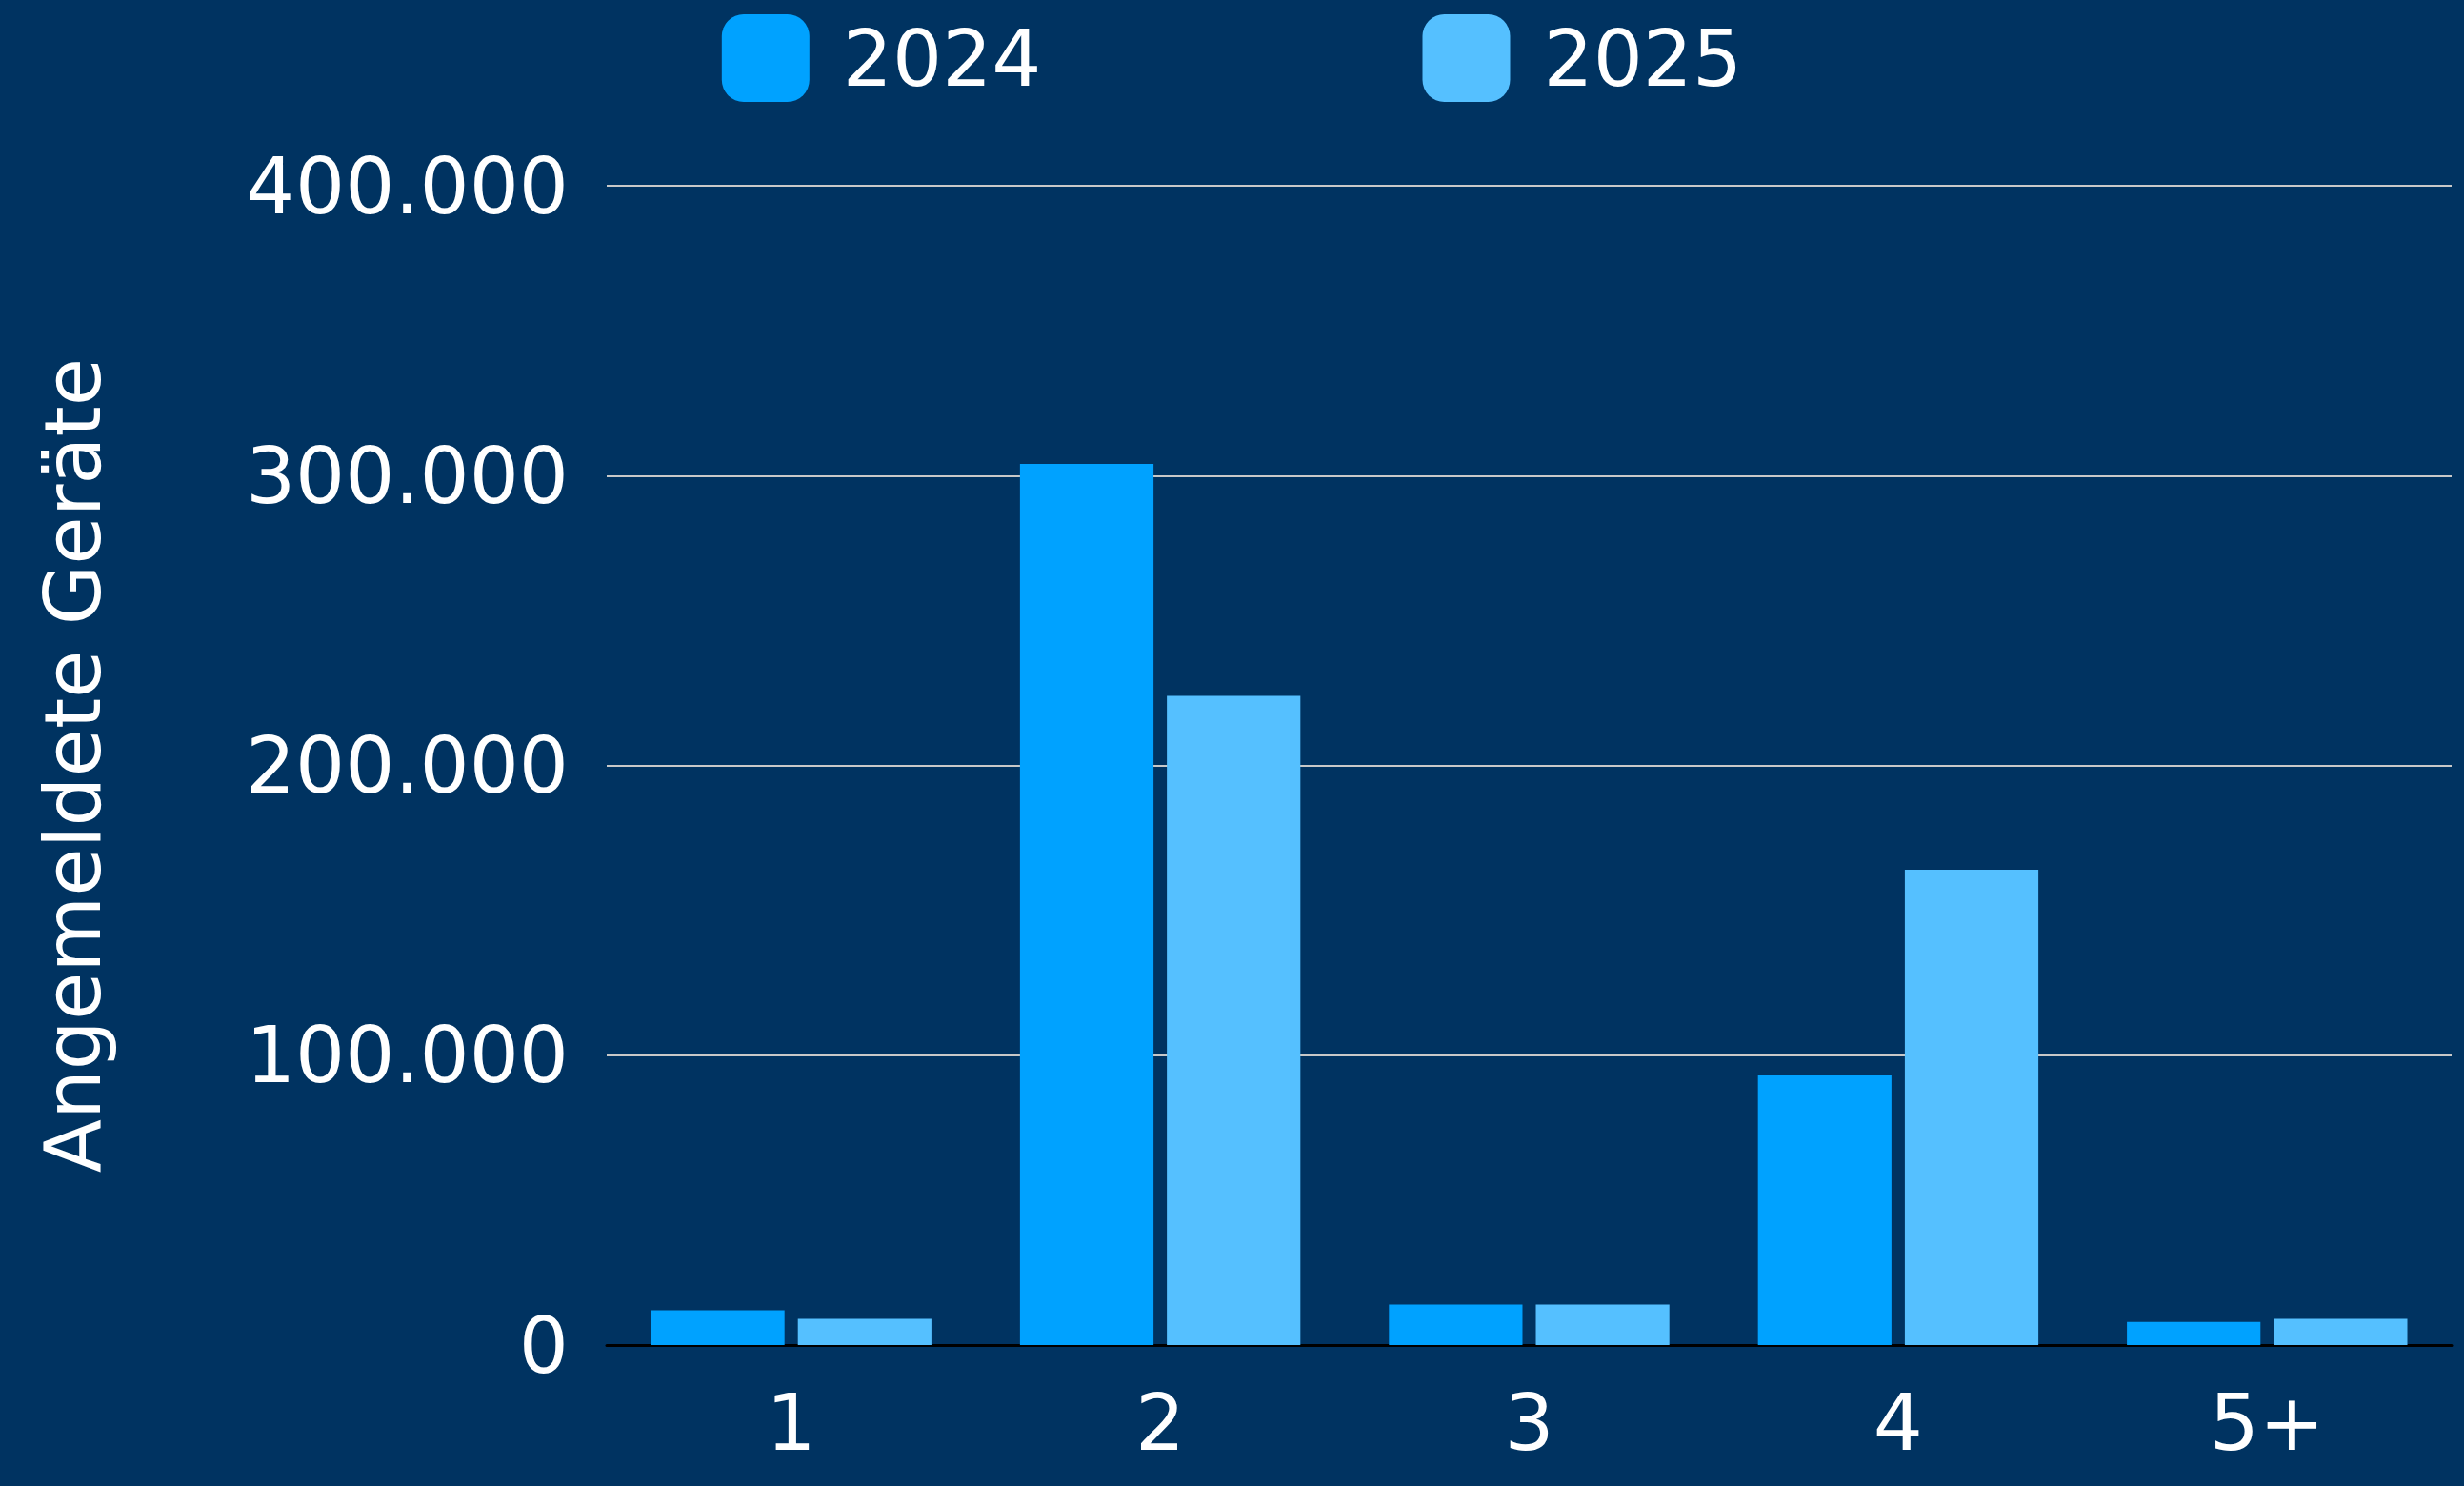 Image resolution: width=2464 pixels, height=1486 pixels. What do you see at coordinates (407, 1055) in the screenshot?
I see `y-tick-label: 100.000` at bounding box center [407, 1055].